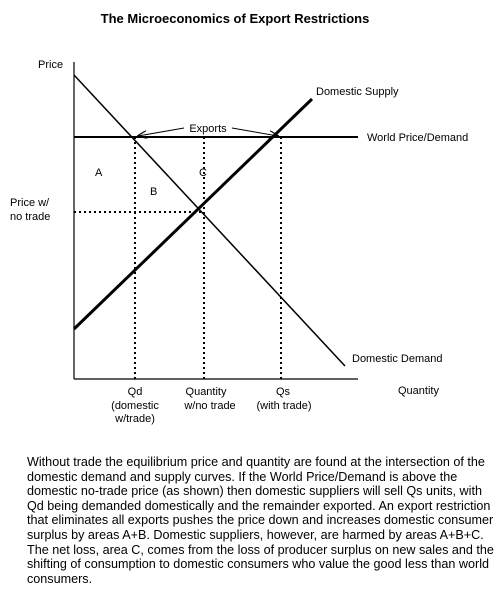 The height and width of the screenshot is (616, 500). Describe the element at coordinates (254, 131) in the screenshot. I see `exports-arrow-right` at that location.